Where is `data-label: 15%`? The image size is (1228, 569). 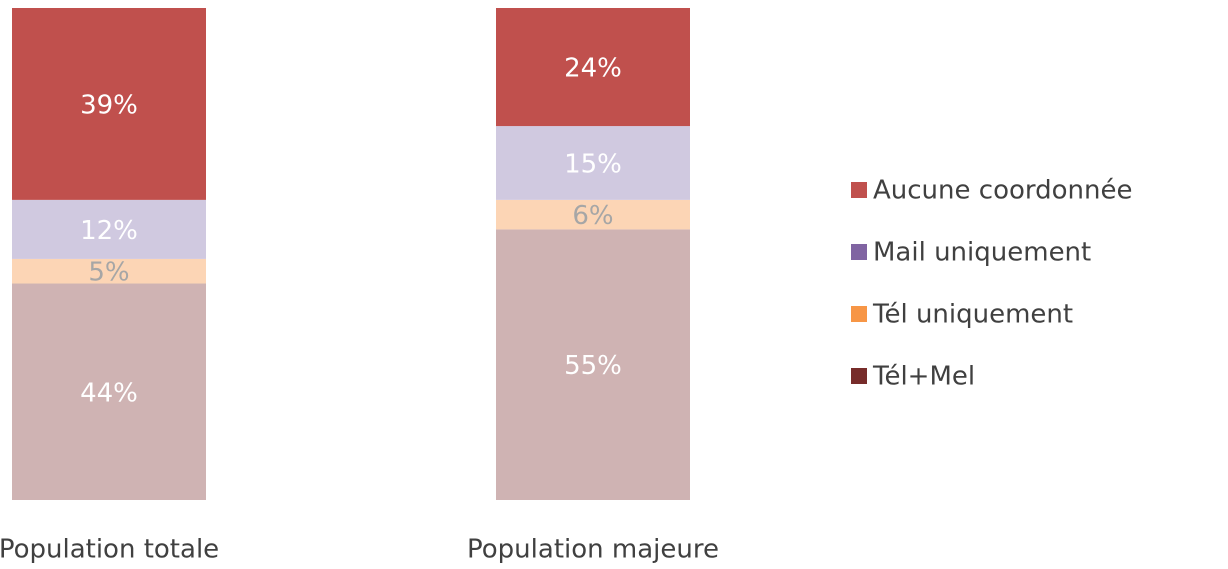
data-label: 15% is located at coordinates (593, 164).